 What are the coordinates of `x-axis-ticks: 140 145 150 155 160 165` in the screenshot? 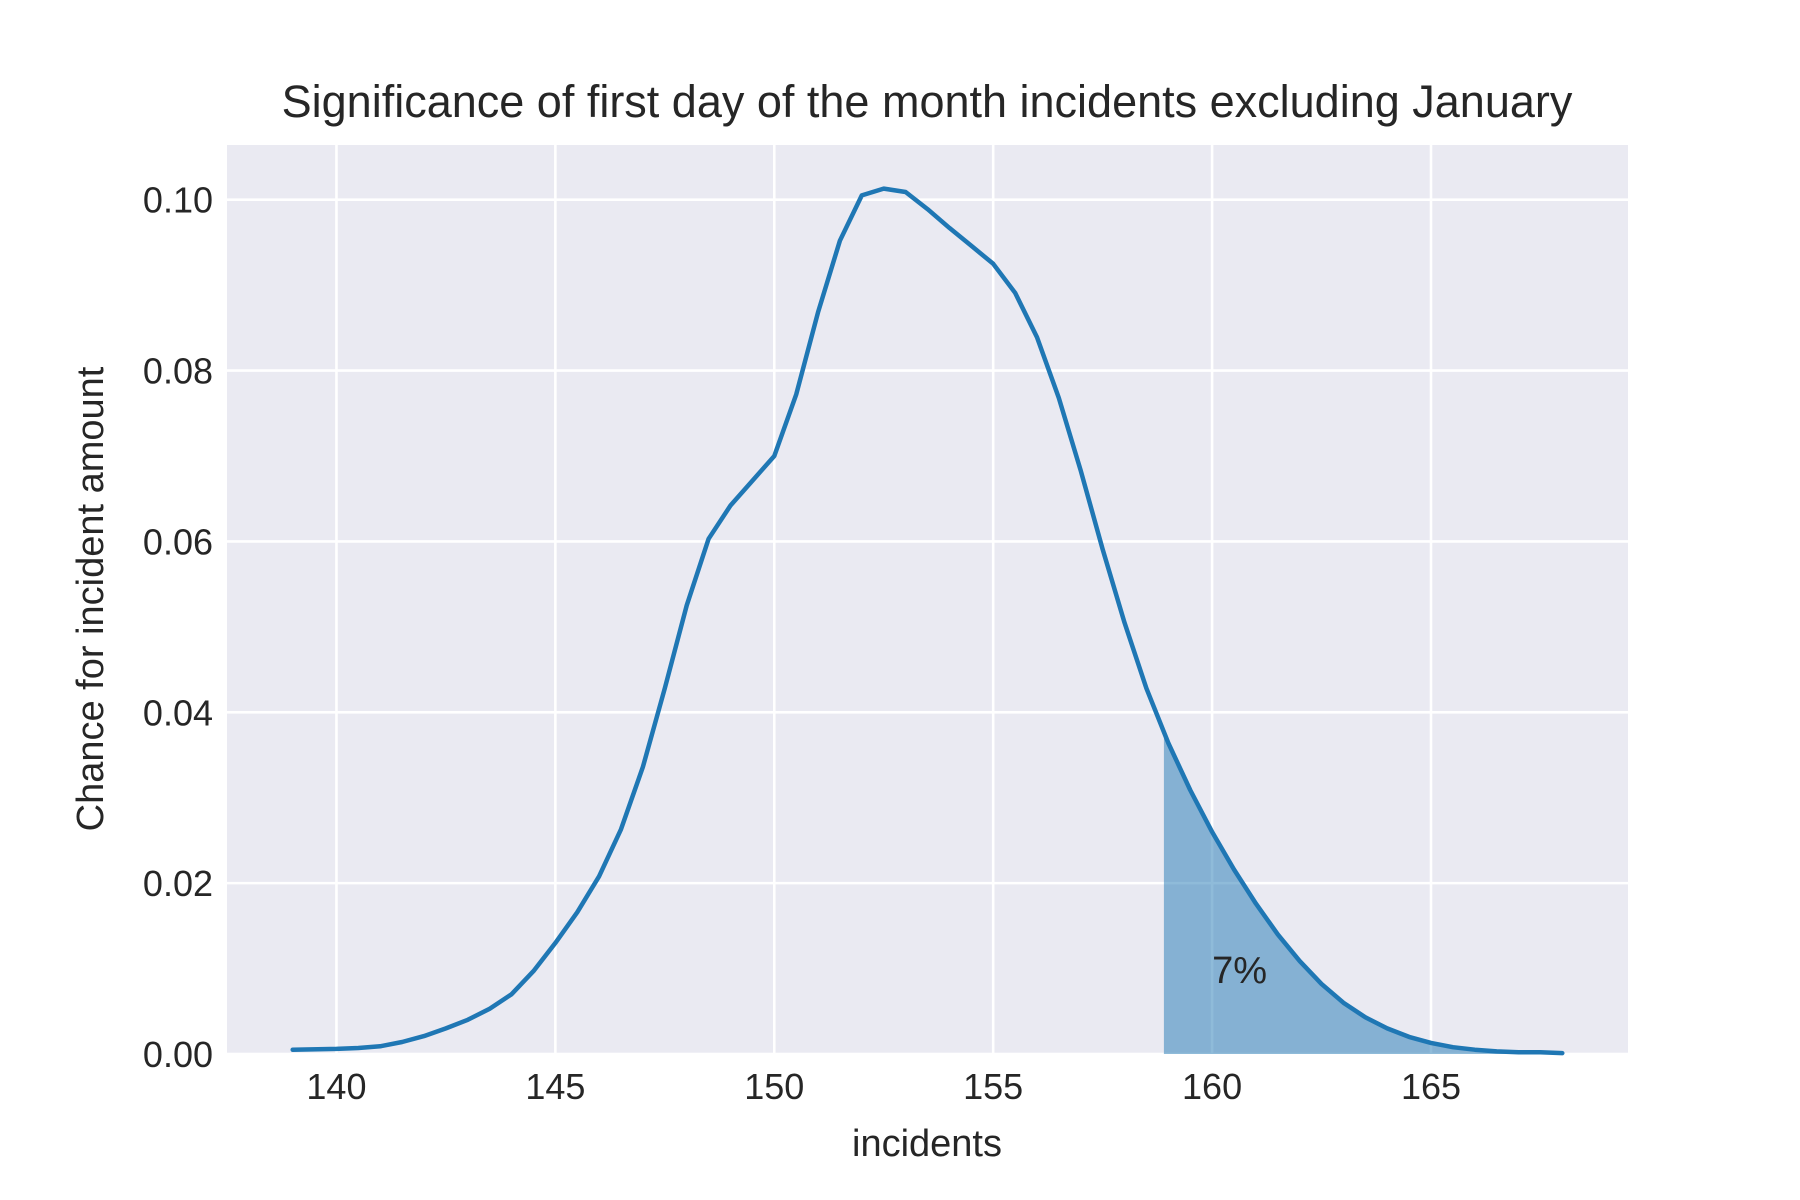 It's located at (883, 1086).